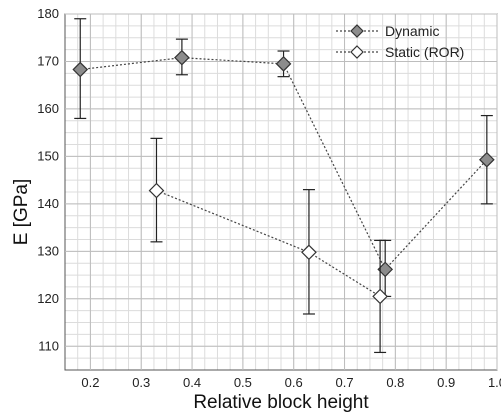  Describe the element at coordinates (48, 203) in the screenshot. I see `y-tick-label: 140` at that location.